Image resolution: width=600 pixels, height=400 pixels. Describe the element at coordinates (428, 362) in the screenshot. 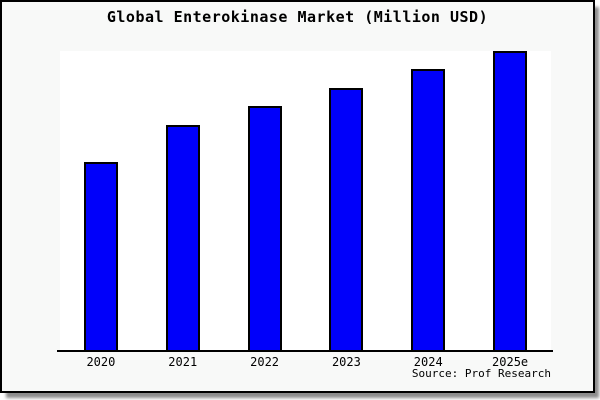

I see `x-tick-label-2024: 2024` at that location.